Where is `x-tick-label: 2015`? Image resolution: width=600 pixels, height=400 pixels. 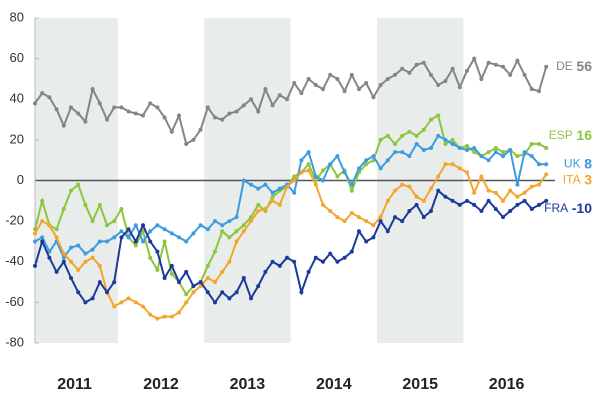 x-tick-label: 2015 is located at coordinates (420, 384).